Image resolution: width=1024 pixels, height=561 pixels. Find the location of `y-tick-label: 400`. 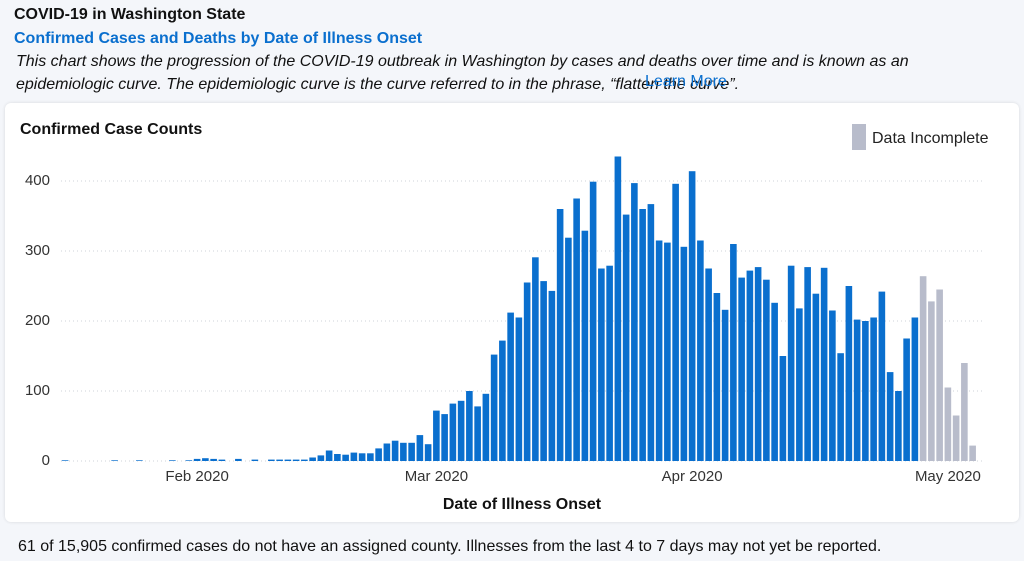

y-tick-label: 400 is located at coordinates (37, 180).